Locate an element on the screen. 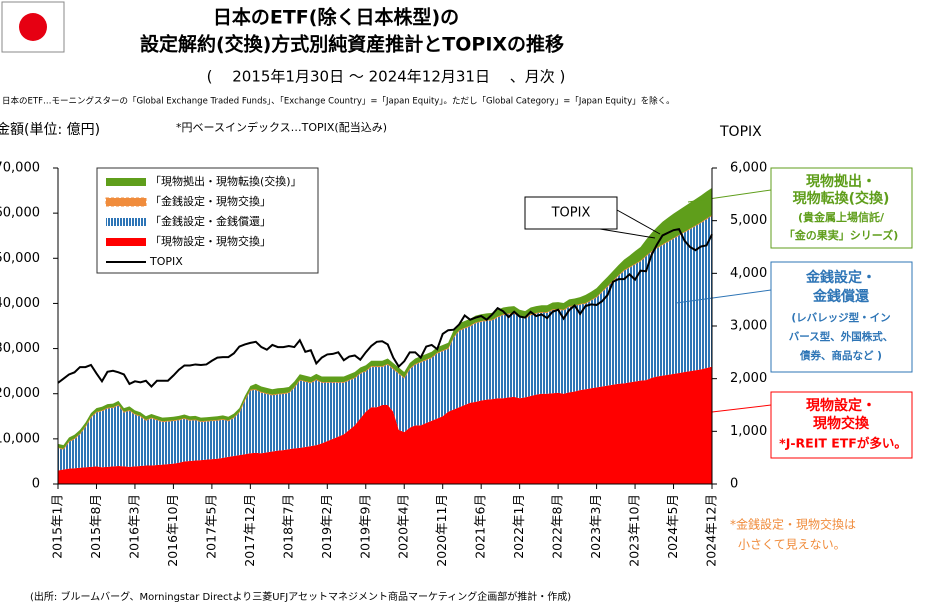 The width and height of the screenshot is (926, 606). title-line: 日本のETF(除く日本株型)の is located at coordinates (336, 17).